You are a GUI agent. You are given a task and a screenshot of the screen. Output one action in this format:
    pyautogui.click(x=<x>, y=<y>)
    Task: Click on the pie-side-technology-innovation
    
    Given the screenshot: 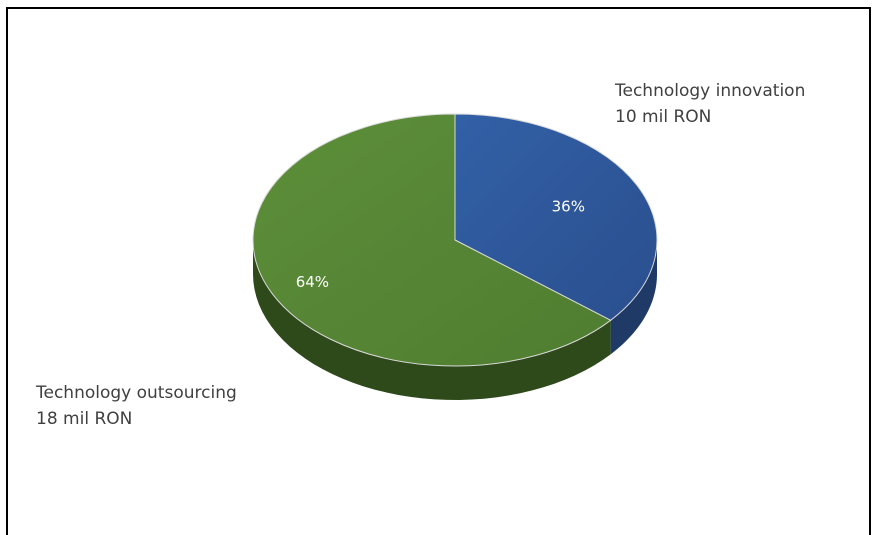 What is the action you would take?
    pyautogui.click(x=633, y=297)
    